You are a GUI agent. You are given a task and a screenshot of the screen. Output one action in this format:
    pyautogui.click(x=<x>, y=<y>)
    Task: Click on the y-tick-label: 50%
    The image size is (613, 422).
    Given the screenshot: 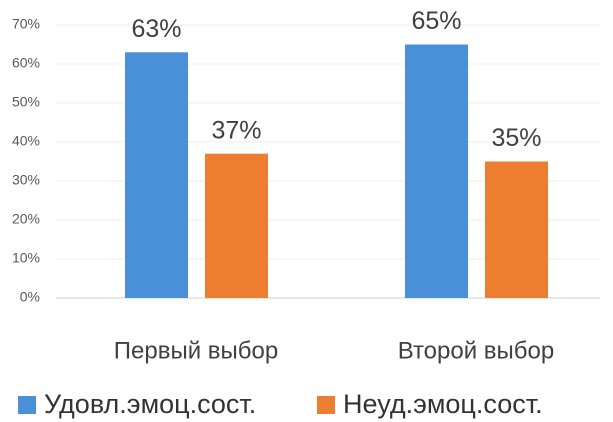 What is the action you would take?
    pyautogui.click(x=26, y=102)
    